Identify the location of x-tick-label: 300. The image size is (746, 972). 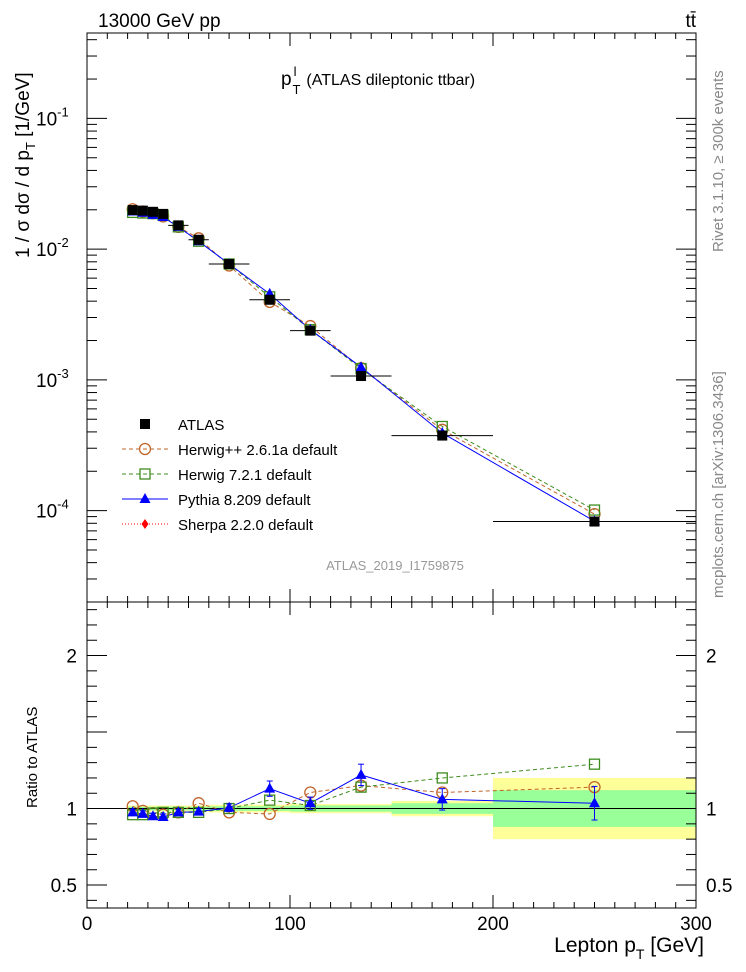
(696, 924).